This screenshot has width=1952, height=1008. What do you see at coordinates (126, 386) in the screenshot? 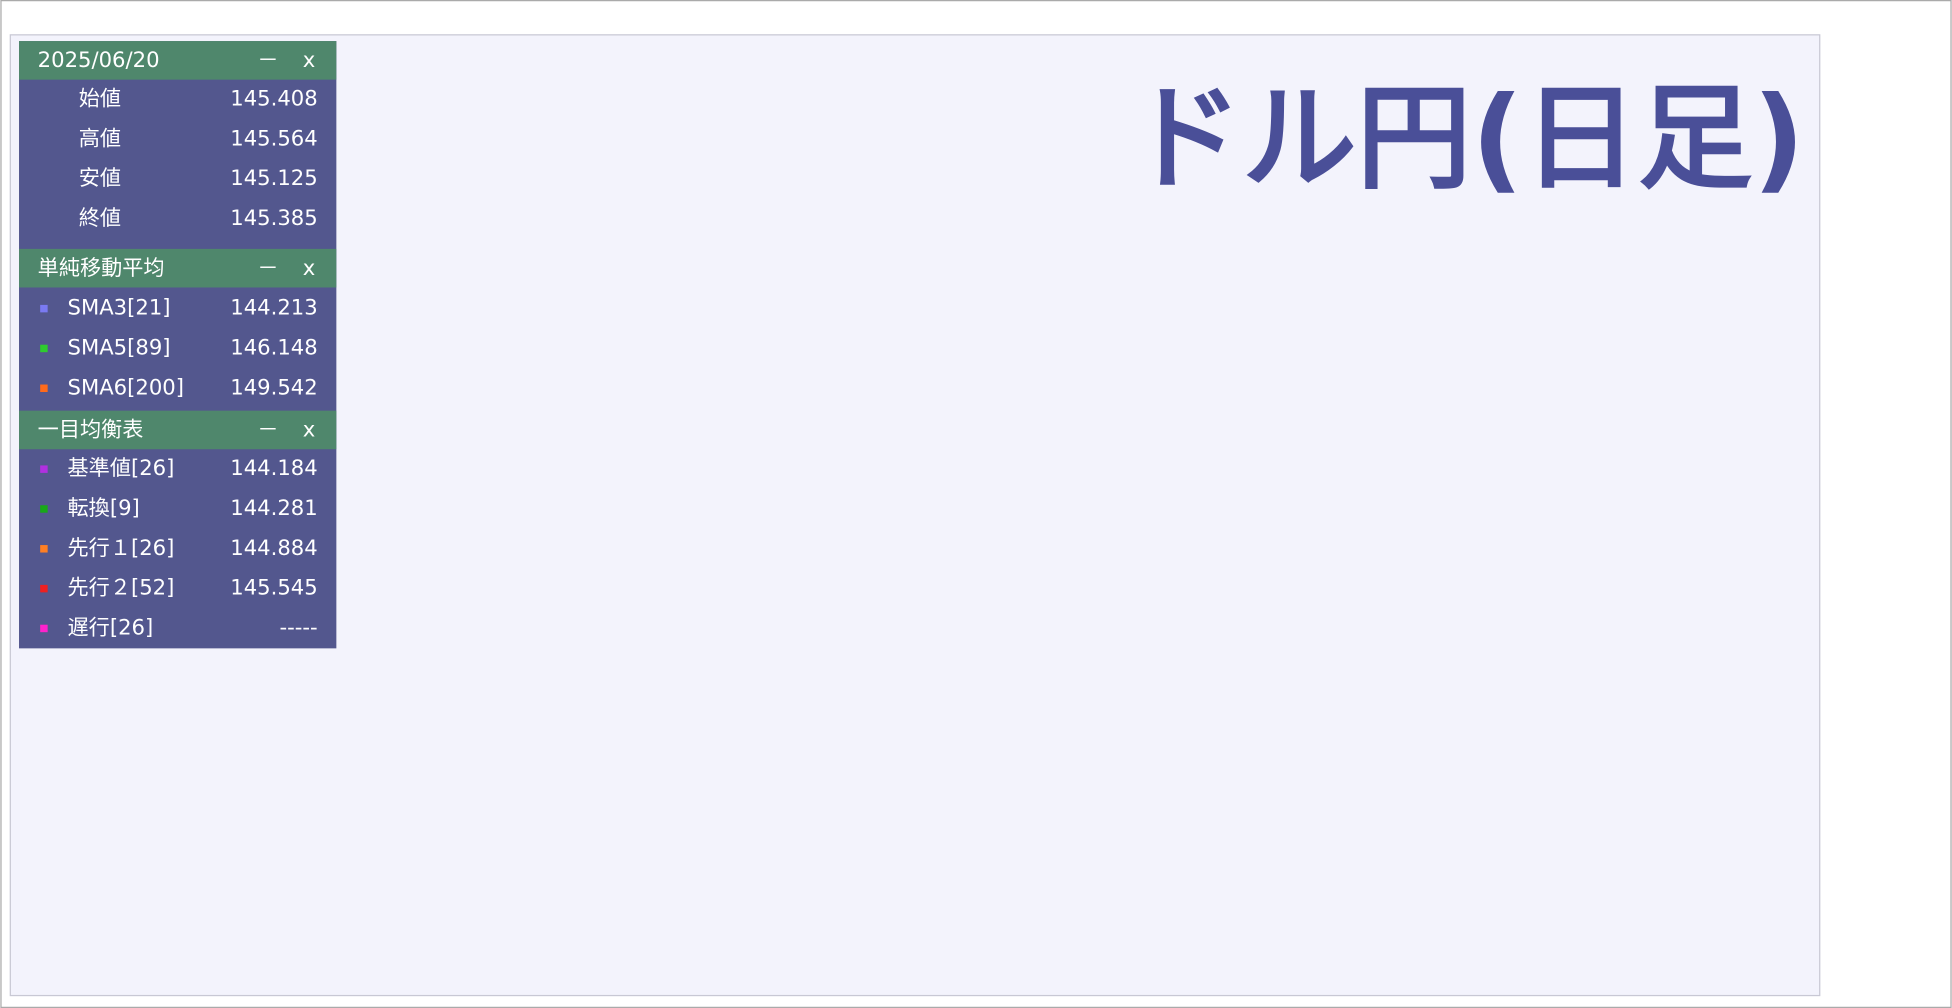
I see `legend-name: SMA6[200]` at bounding box center [126, 386].